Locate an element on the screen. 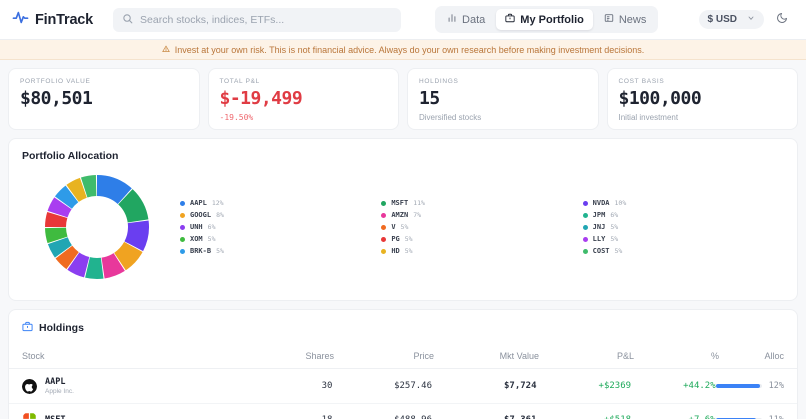 The width and height of the screenshot is (806, 419). legend-item-nvda: NVDA 10% is located at coordinates (683, 203).